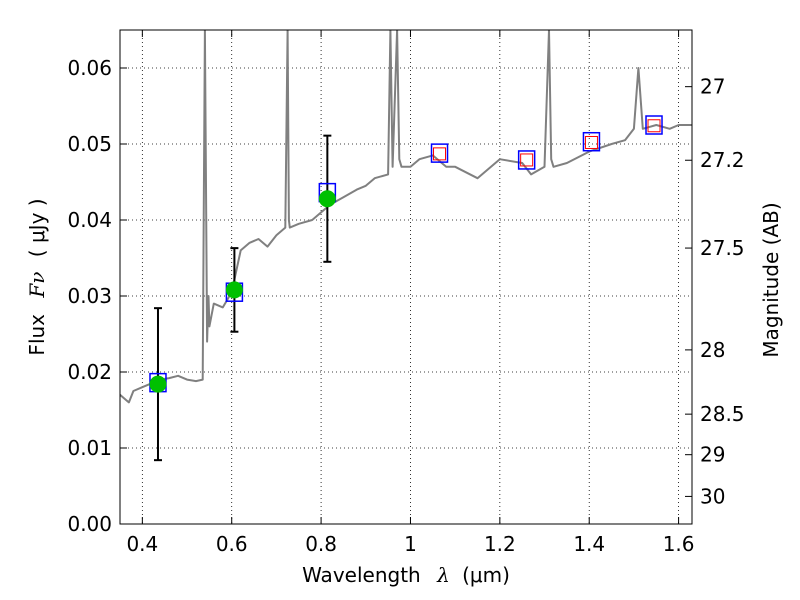  I want to click on x-tick-label: 0.6, so click(232, 544).